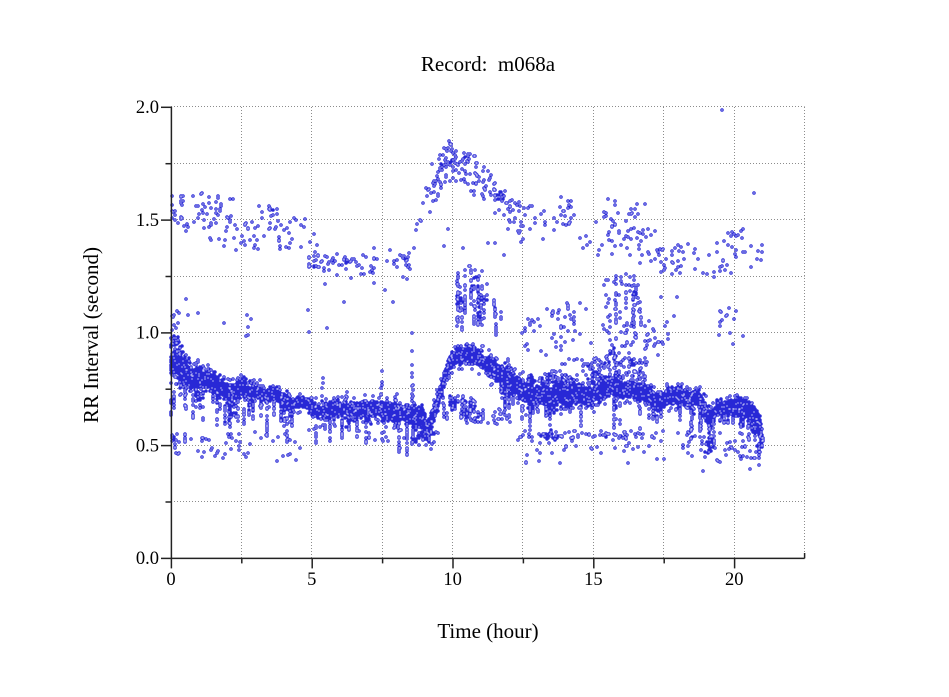 The image size is (949, 697). I want to click on svg-text: 20, so click(734, 580).